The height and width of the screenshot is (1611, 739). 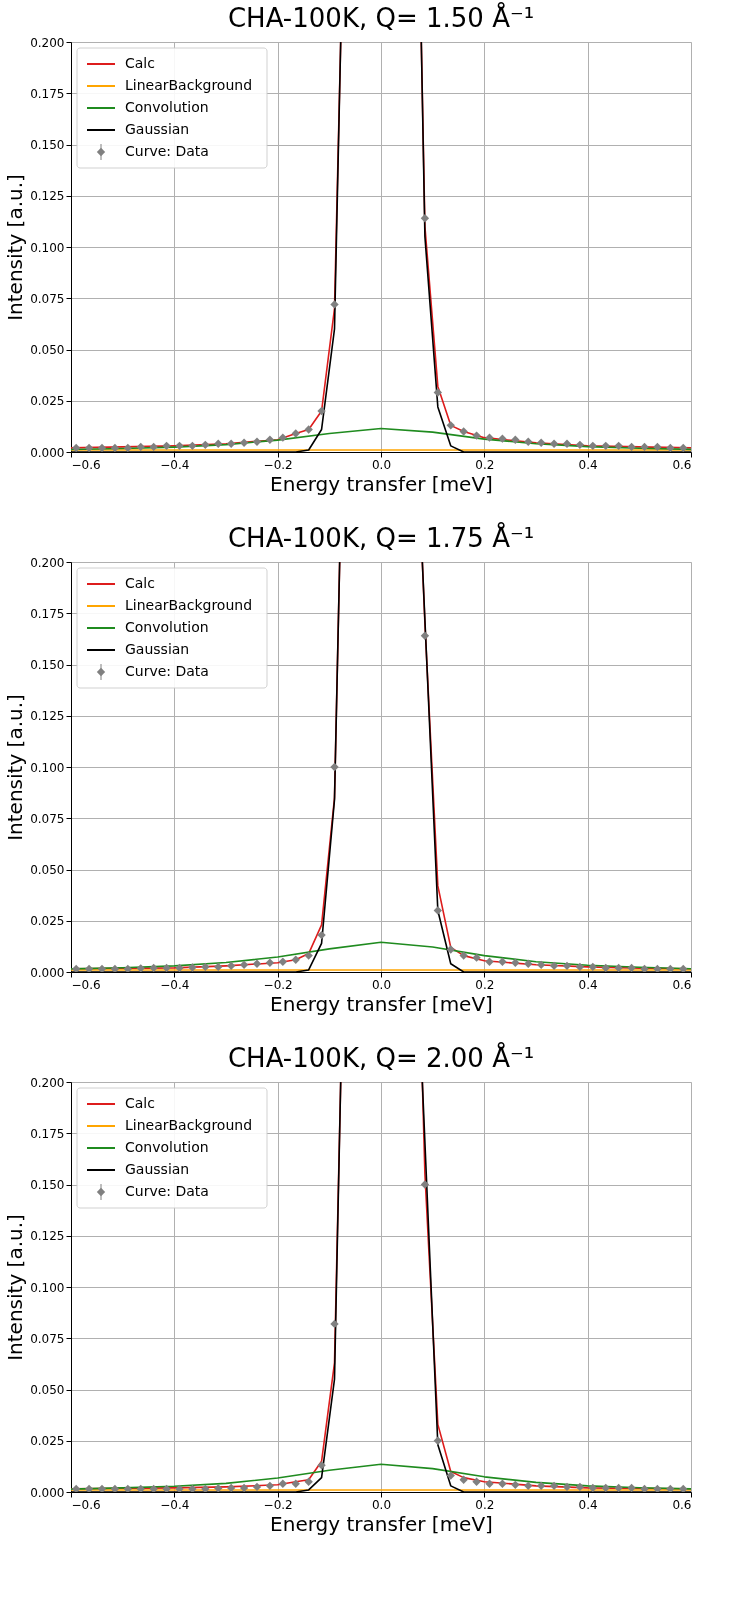 What do you see at coordinates (381, 1057) in the screenshot?
I see `chart-title: CHA-100K, Q= 2.00 Å⁻¹` at bounding box center [381, 1057].